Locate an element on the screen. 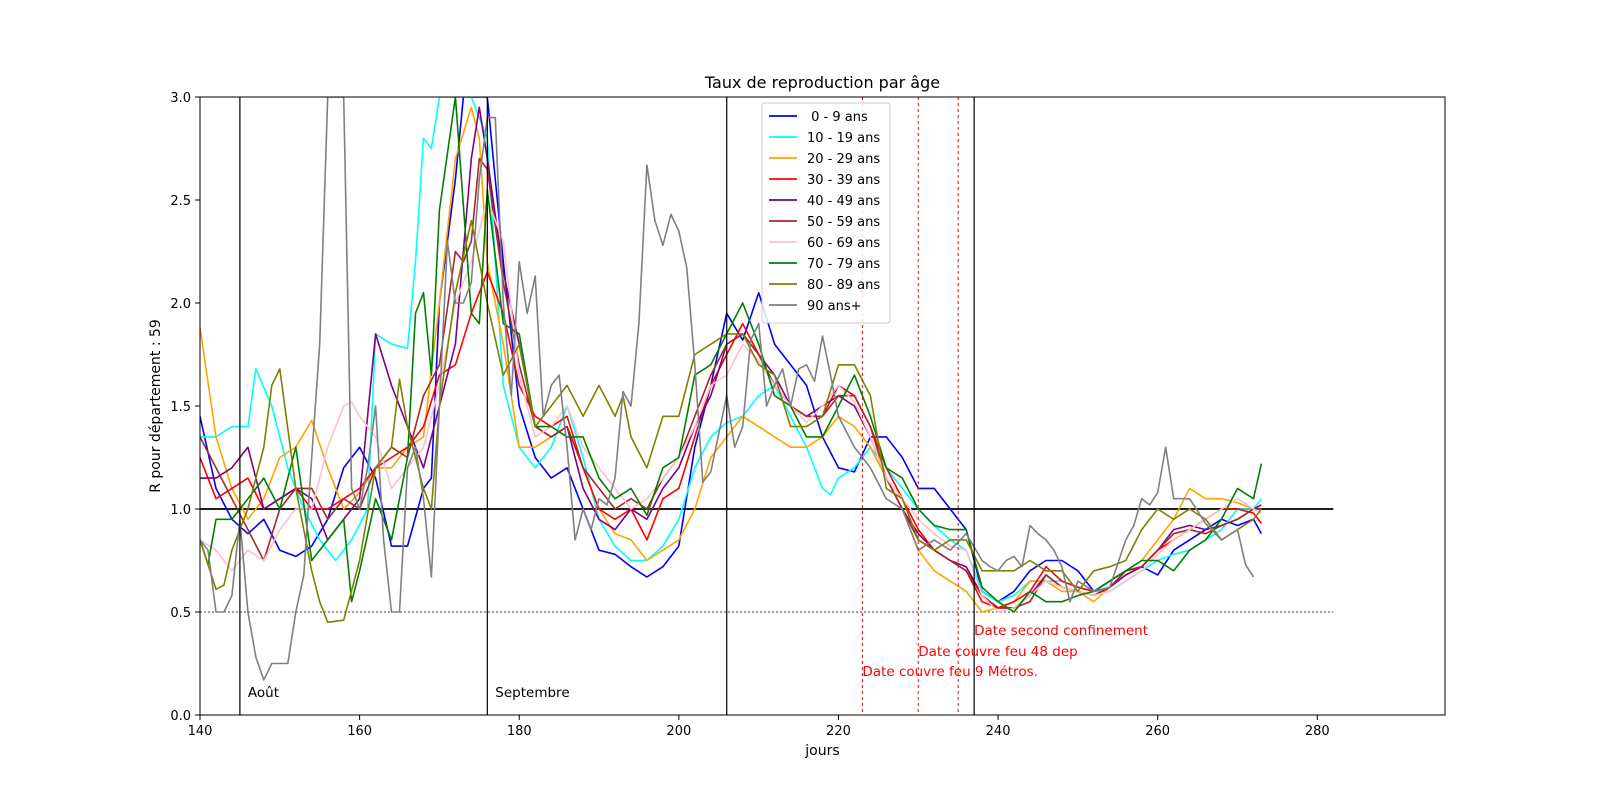 The height and width of the screenshot is (800, 1600). x-tick-label: 280 is located at coordinates (1317, 731).